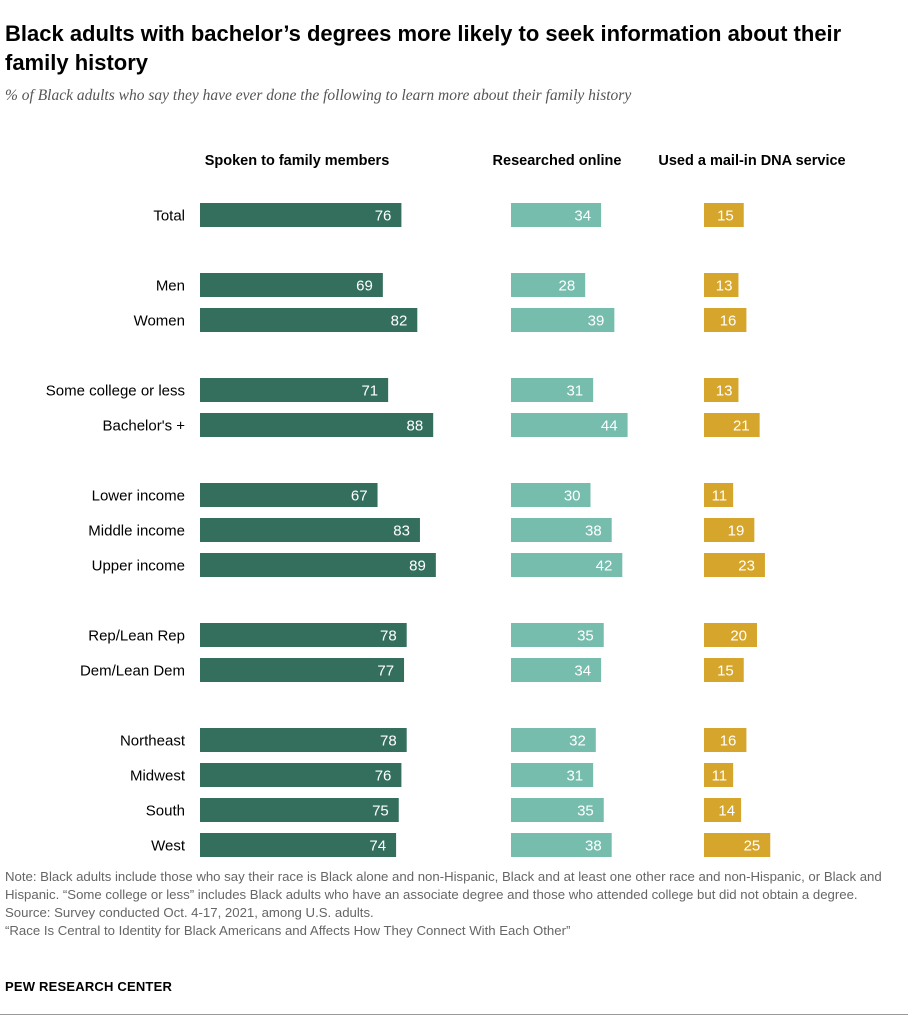  What do you see at coordinates (741, 426) in the screenshot?
I see `data-label: 21` at bounding box center [741, 426].